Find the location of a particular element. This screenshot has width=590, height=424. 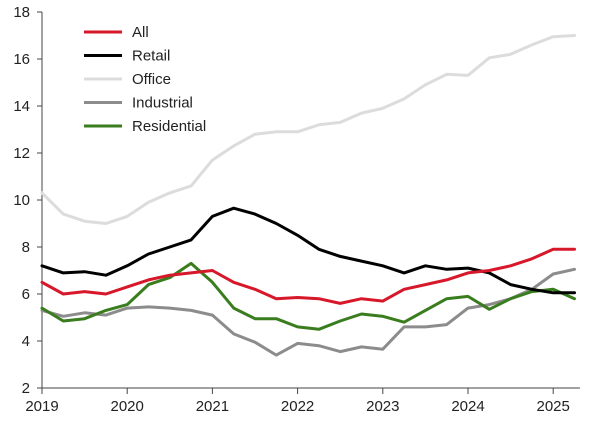

y-tick-label: 4 is located at coordinates (26, 341).